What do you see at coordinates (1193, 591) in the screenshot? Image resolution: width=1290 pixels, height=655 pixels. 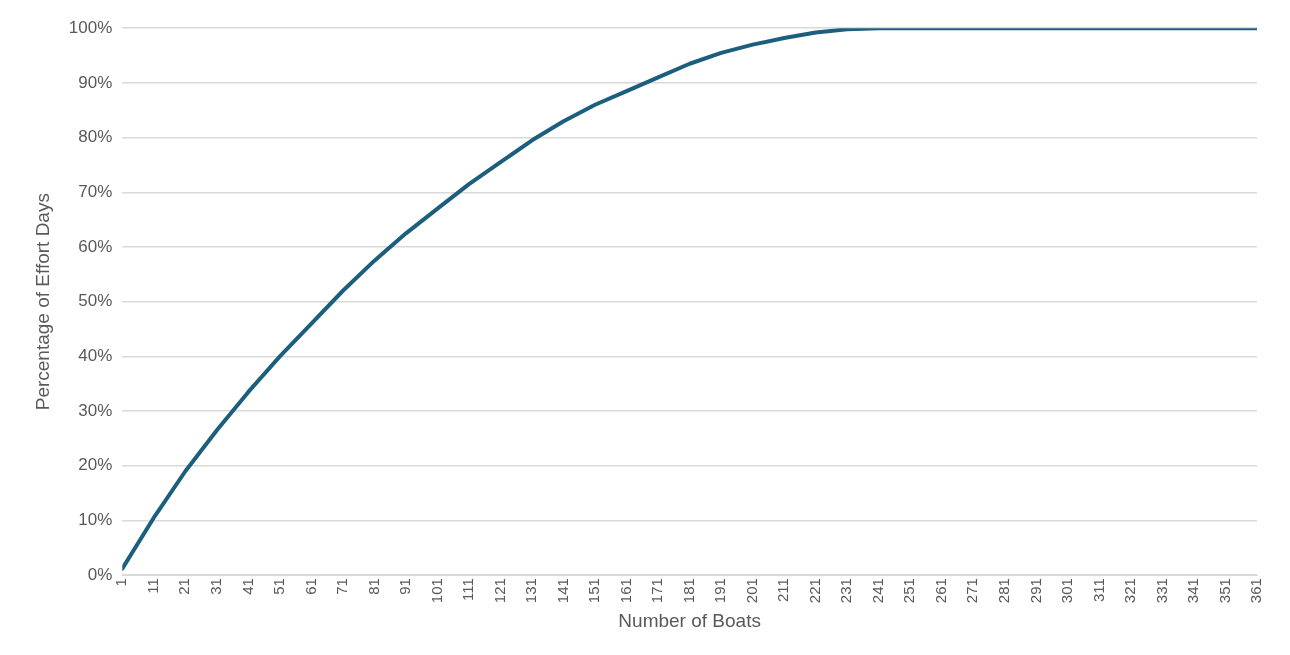 I see `x-tick-label: 341` at bounding box center [1193, 591].